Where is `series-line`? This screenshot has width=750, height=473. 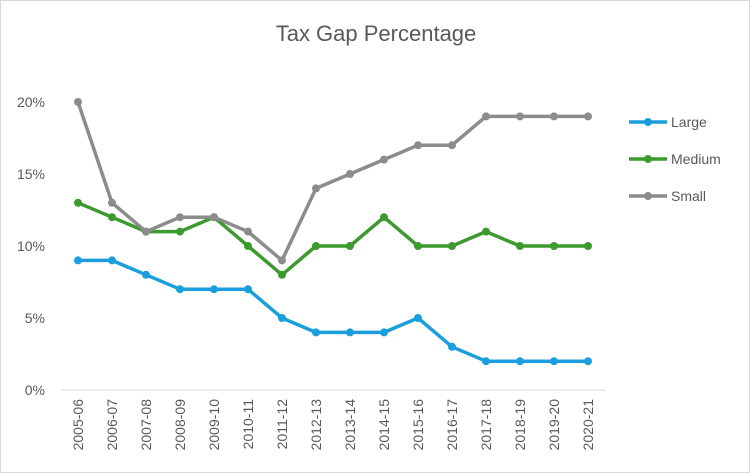
series-line is located at coordinates (333, 239).